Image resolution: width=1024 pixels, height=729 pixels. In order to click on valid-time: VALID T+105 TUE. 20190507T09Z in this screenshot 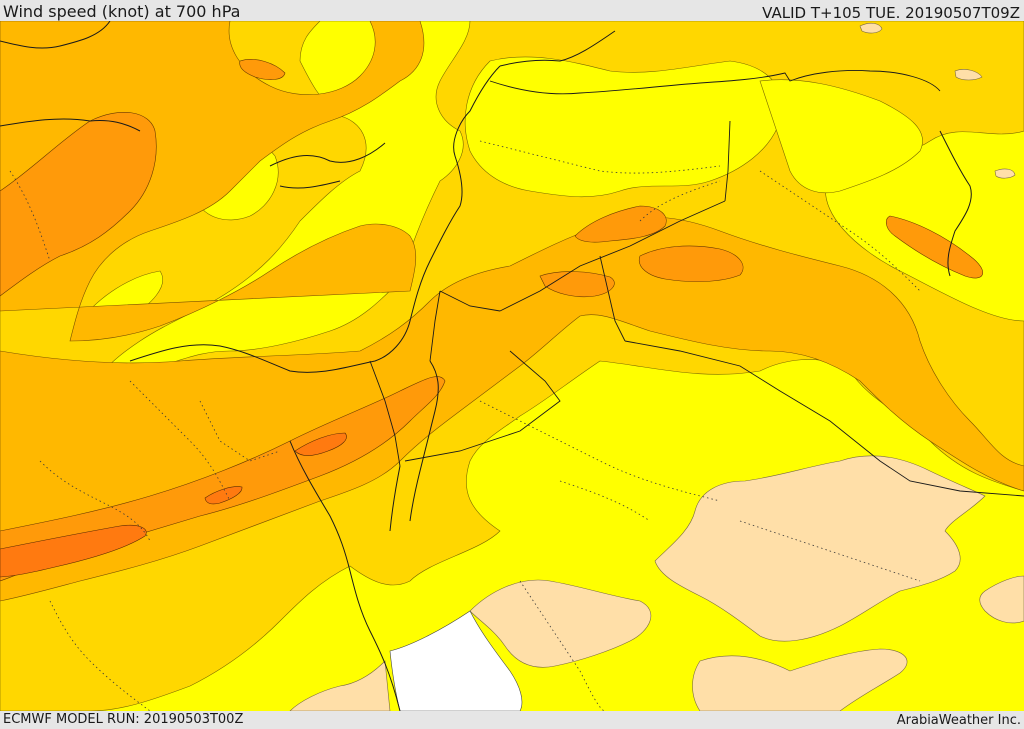, I will do `click(891, 13)`.